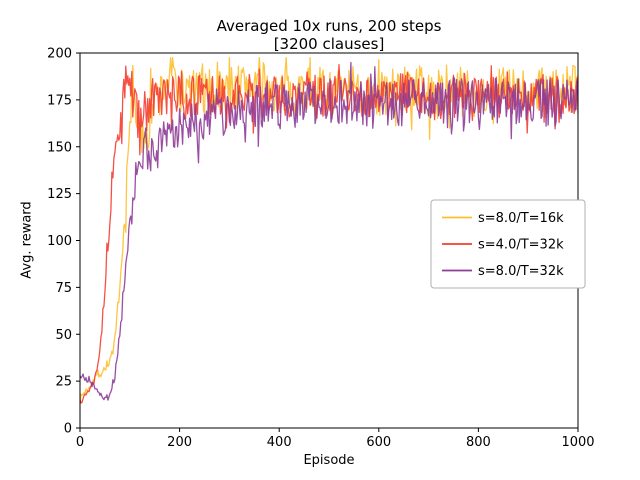  I want to click on x-tick-label: 800, so click(478, 442).